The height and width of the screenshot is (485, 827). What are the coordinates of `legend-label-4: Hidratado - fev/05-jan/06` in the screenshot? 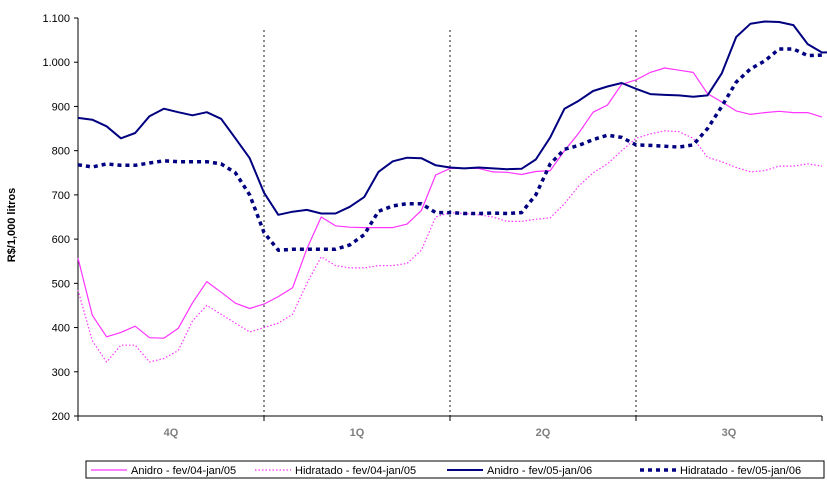 It's located at (740, 471).